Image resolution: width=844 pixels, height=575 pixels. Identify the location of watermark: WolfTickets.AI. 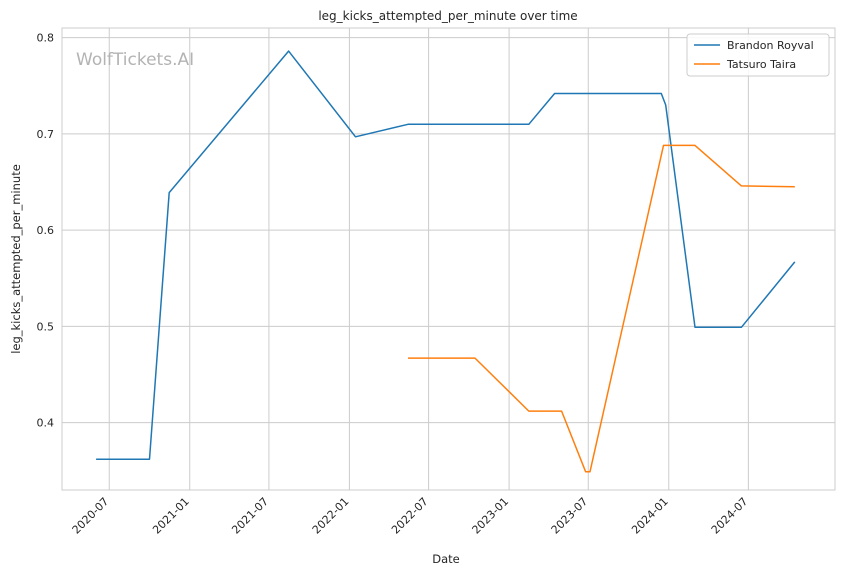
(135, 60).